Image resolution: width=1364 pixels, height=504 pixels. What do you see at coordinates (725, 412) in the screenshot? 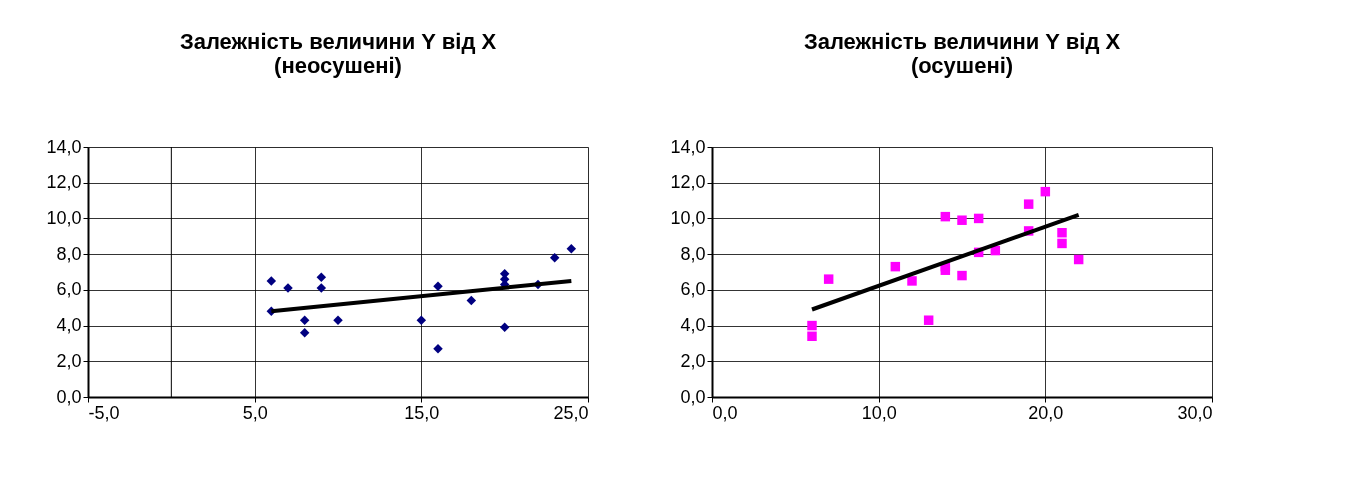
I see `x-tick-label: 0,0` at bounding box center [725, 412].